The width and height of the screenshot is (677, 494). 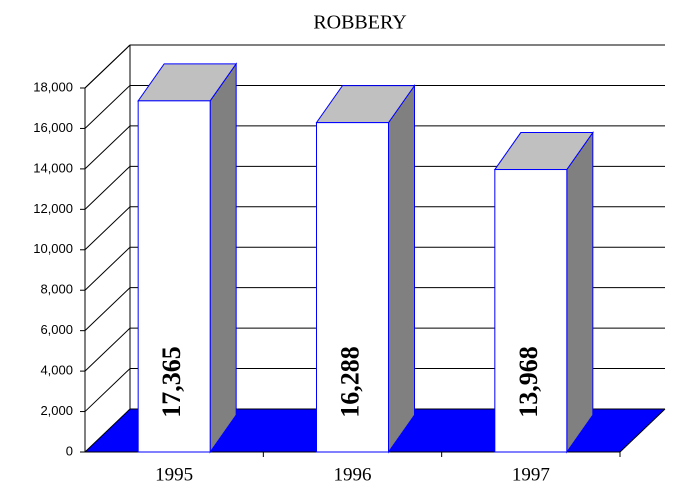 I want to click on x-tick-label: 1996, so click(x=353, y=474).